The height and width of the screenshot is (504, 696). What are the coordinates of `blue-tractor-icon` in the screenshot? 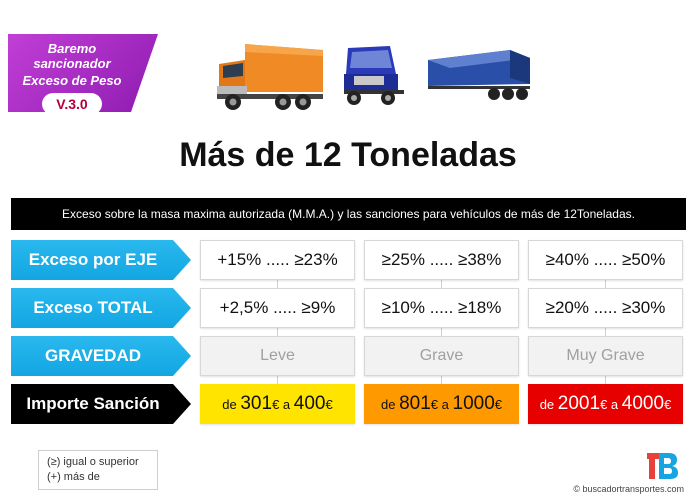 It's located at (374, 75).